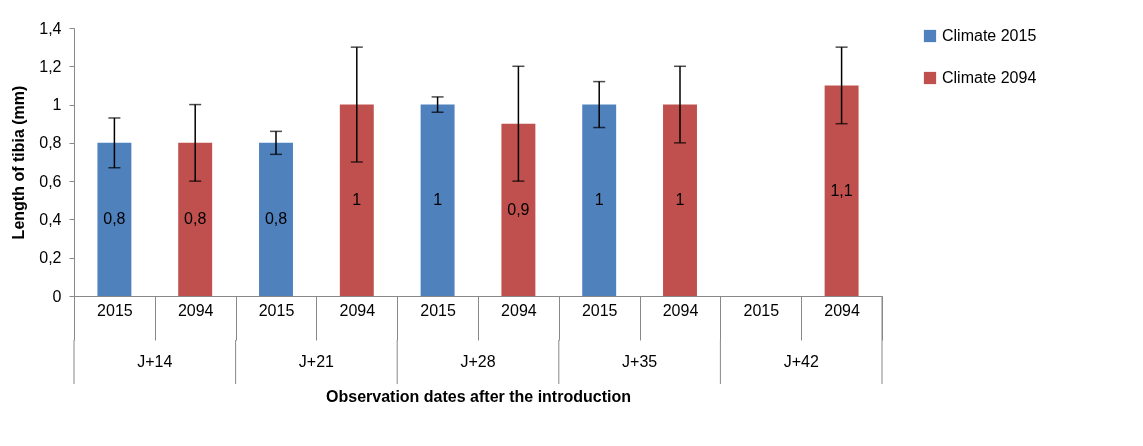 The height and width of the screenshot is (446, 1143). What do you see at coordinates (50, 66) in the screenshot?
I see `y-tick-label: 1,2` at bounding box center [50, 66].